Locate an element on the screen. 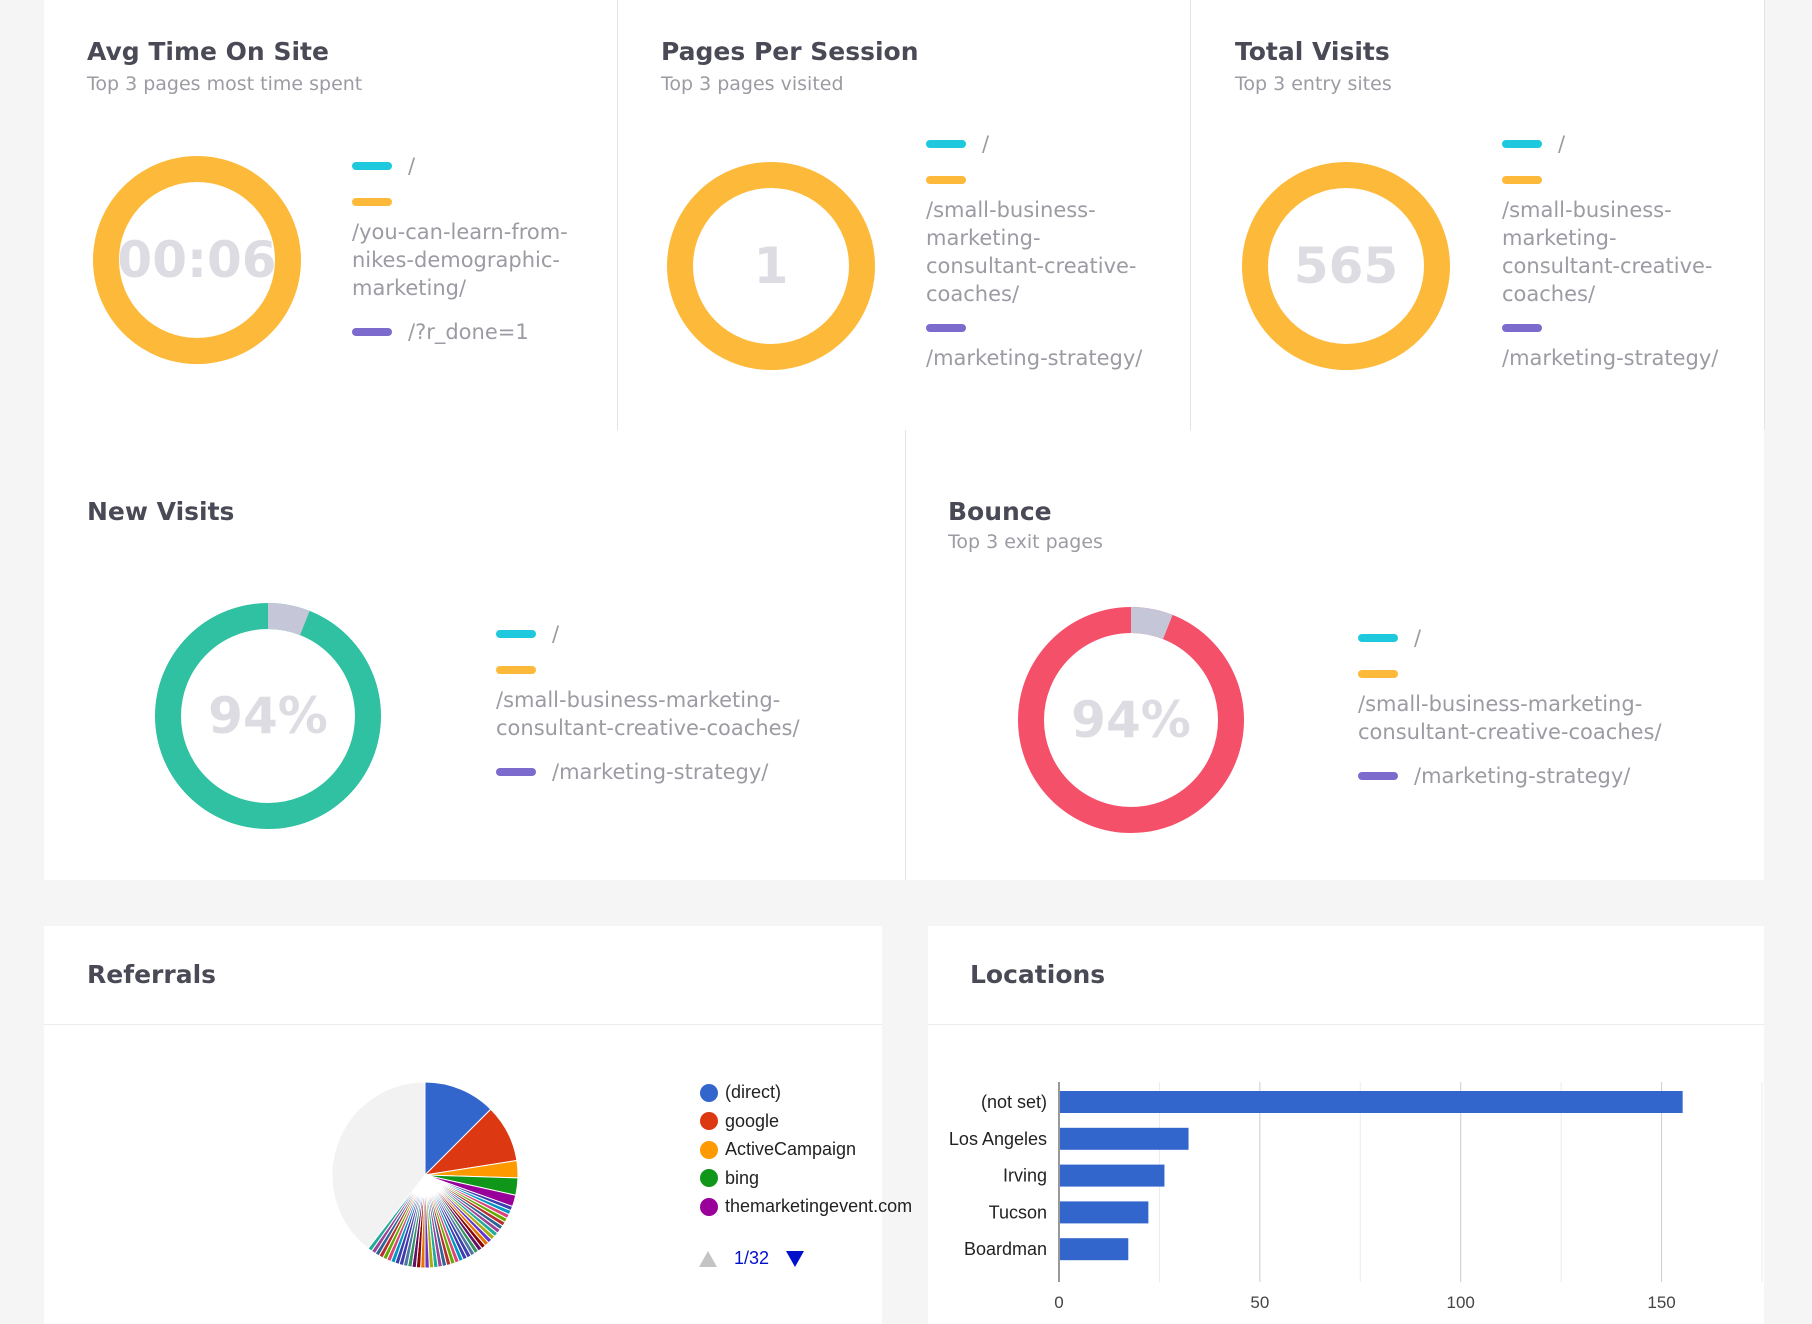  x-tick-label: 100 is located at coordinates (1461, 1302).